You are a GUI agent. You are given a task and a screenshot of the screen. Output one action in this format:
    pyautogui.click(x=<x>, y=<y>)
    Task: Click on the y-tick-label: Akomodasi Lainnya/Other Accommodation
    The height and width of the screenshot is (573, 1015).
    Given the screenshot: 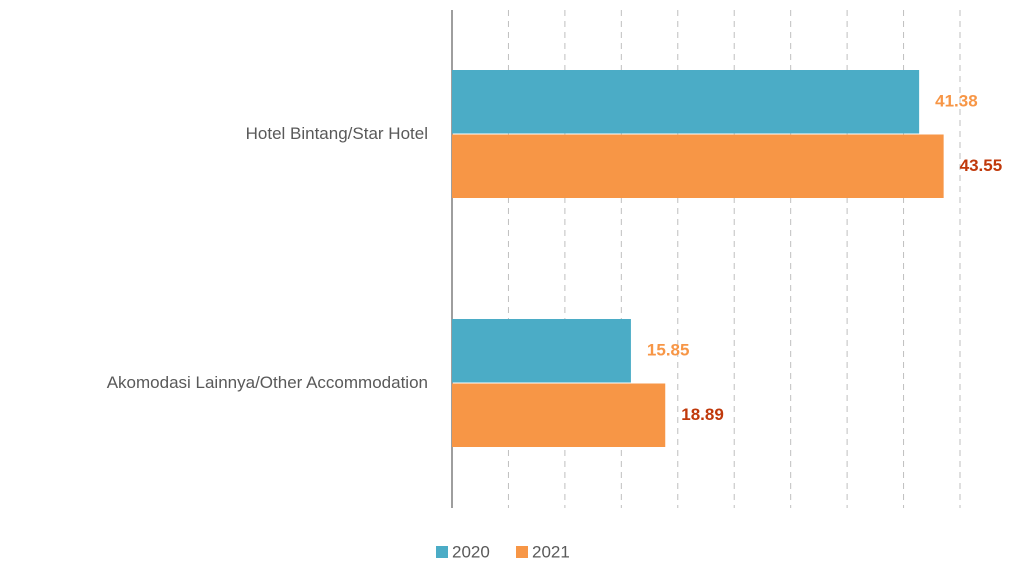 What is the action you would take?
    pyautogui.click(x=267, y=382)
    